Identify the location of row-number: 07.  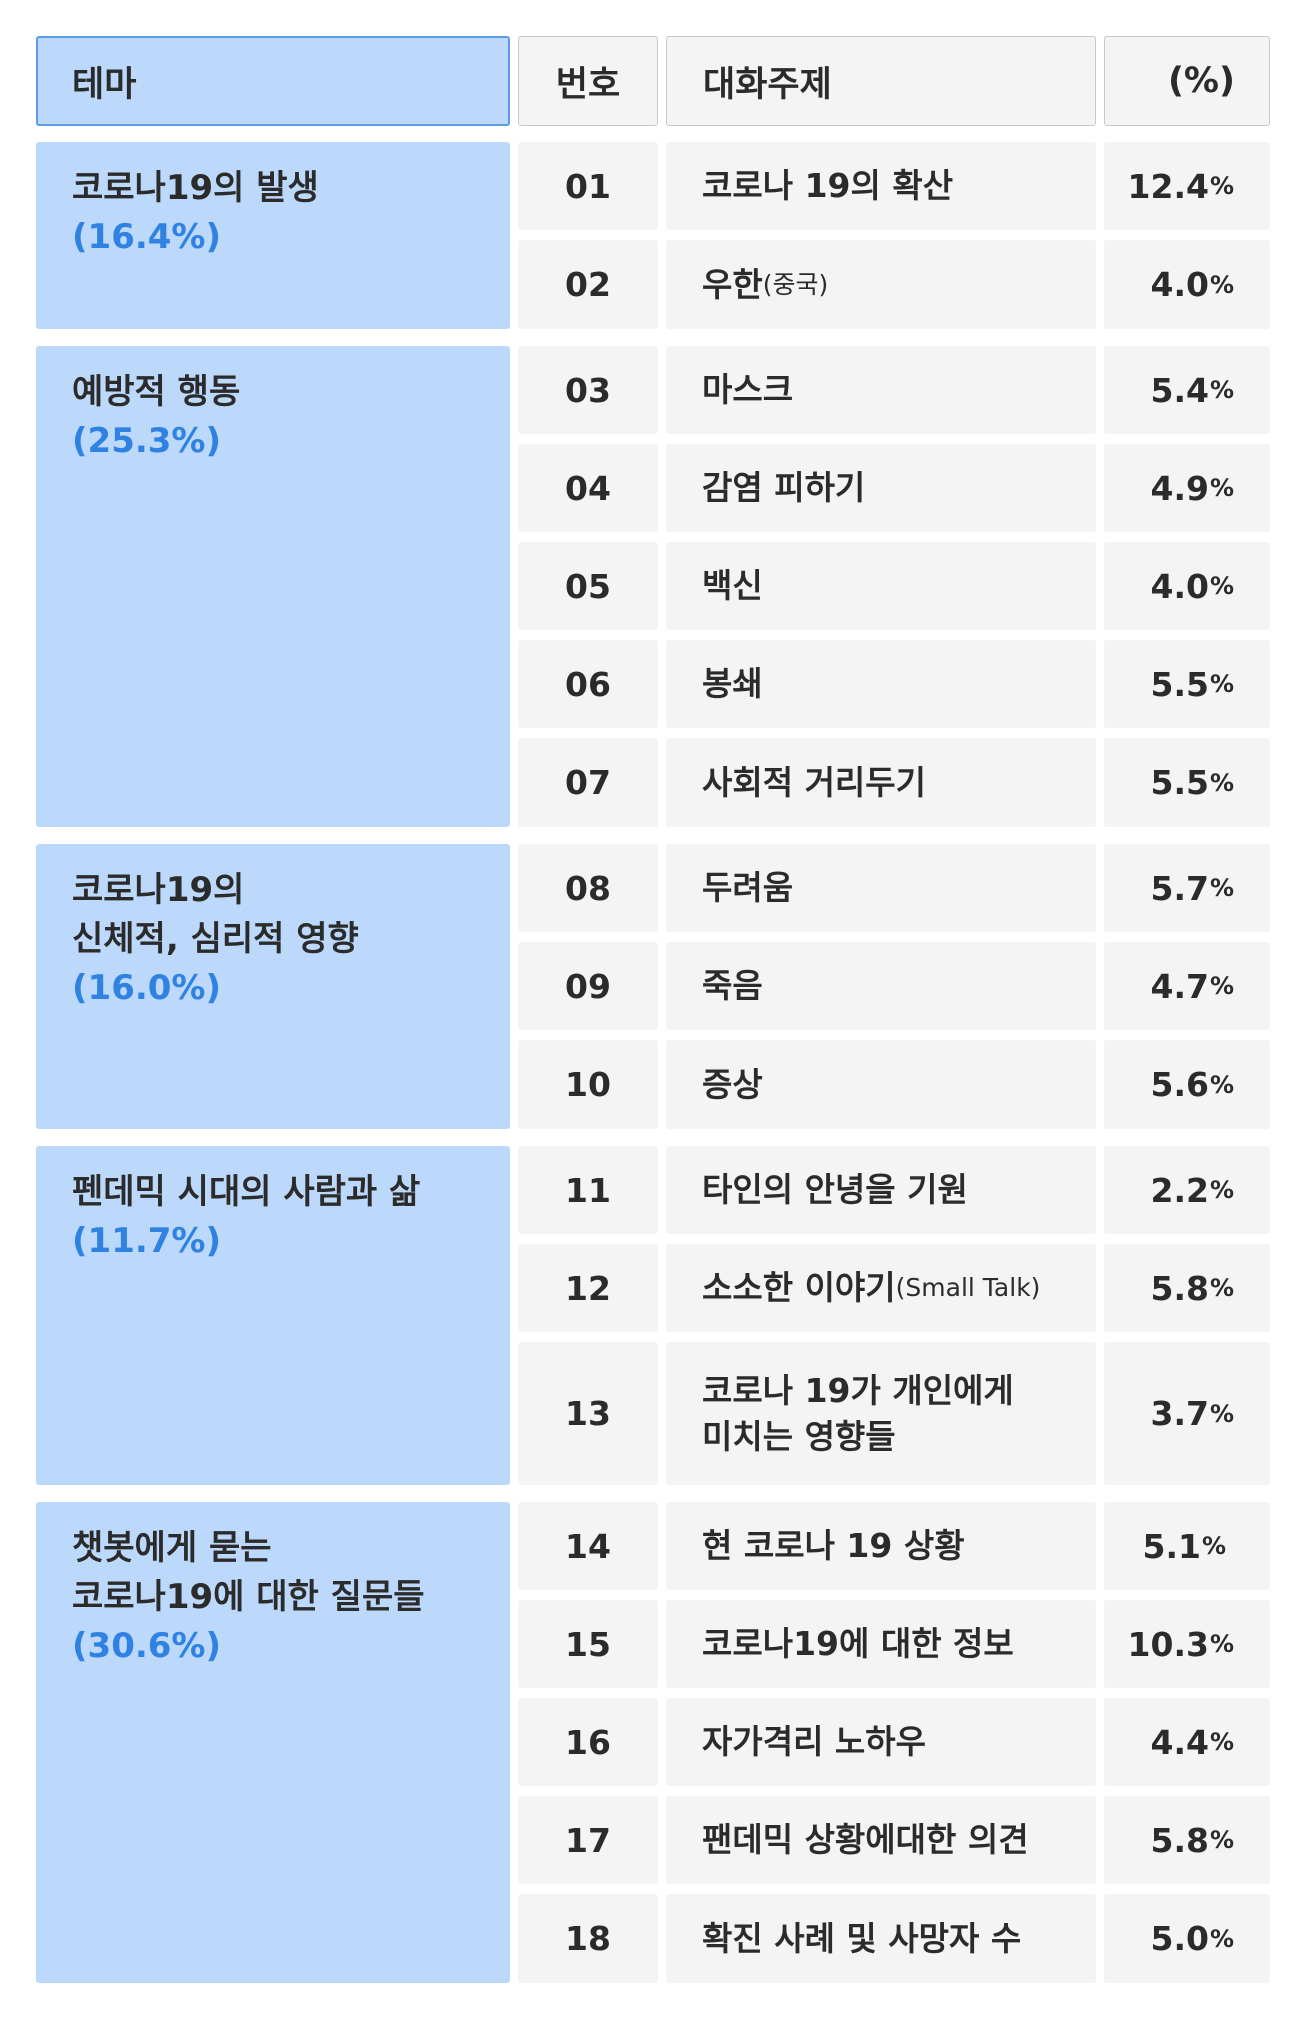
(588, 782).